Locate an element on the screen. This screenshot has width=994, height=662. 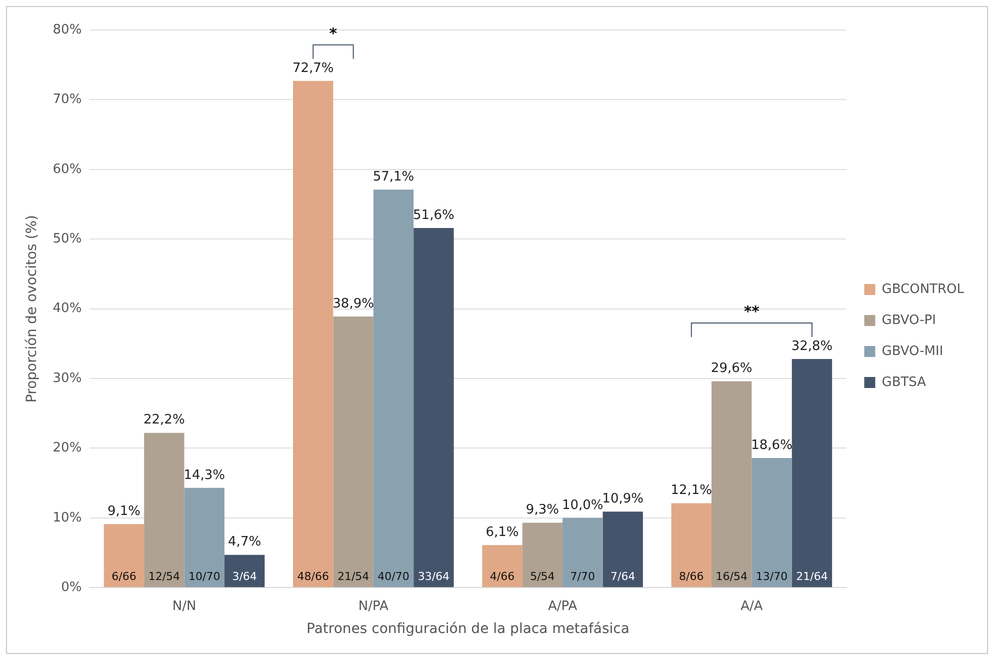
annotation: 7/64 is located at coordinates (623, 576).